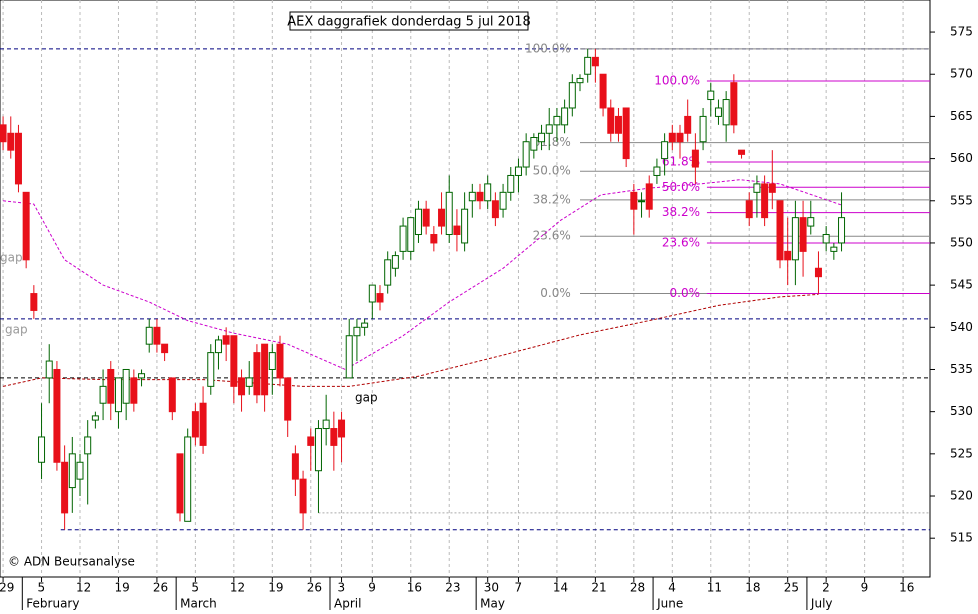  I want to click on fib-label: 61.8%, so click(681, 161).